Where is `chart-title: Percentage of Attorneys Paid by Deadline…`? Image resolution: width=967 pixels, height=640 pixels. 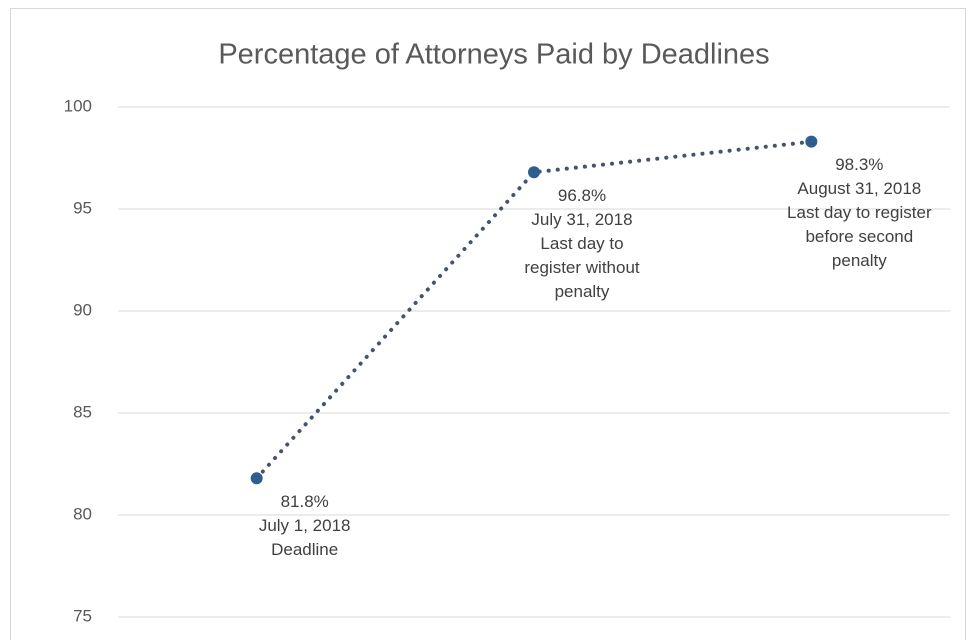 chart-title: Percentage of Attorneys Paid by Deadline… is located at coordinates (493, 55).